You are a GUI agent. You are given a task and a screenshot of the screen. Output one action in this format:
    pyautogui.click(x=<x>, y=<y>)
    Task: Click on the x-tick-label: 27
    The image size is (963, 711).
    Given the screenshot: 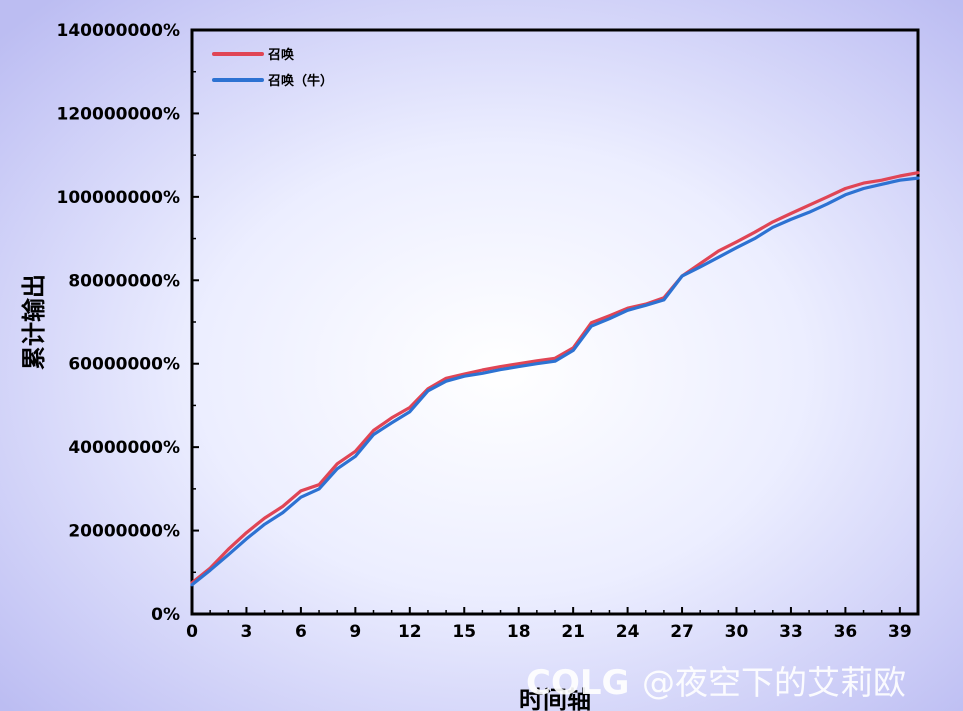 What is the action you would take?
    pyautogui.click(x=682, y=632)
    